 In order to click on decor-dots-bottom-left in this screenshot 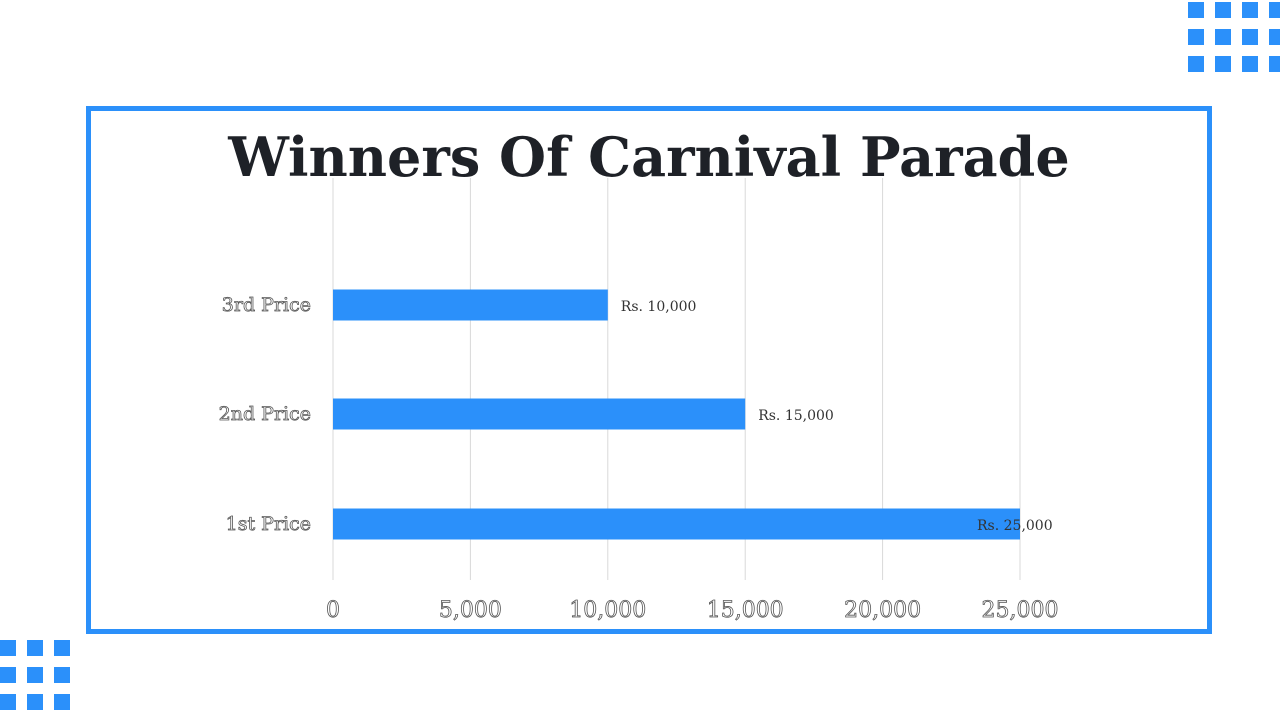, I will do `click(41, 680)`.